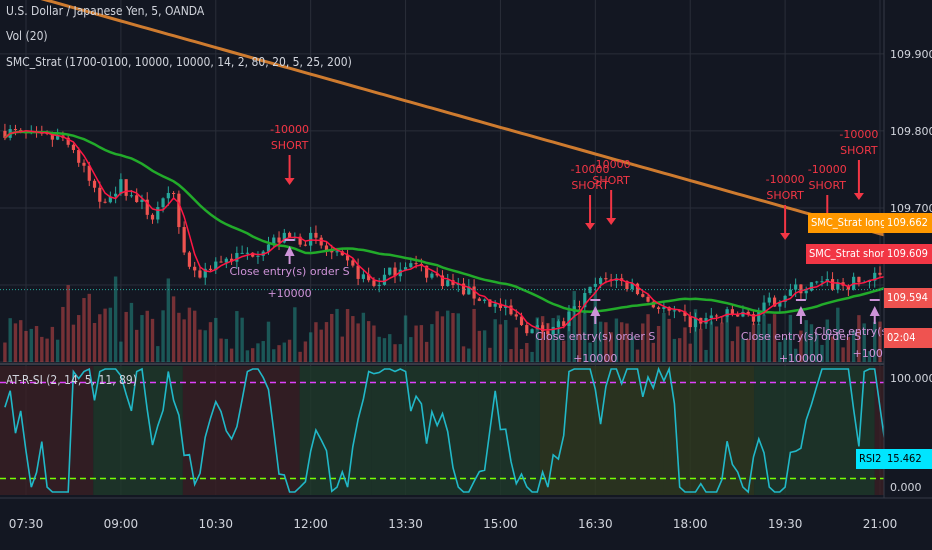 This screenshot has width=932, height=550. I want to click on last-price-tag: 109.594, so click(908, 298).